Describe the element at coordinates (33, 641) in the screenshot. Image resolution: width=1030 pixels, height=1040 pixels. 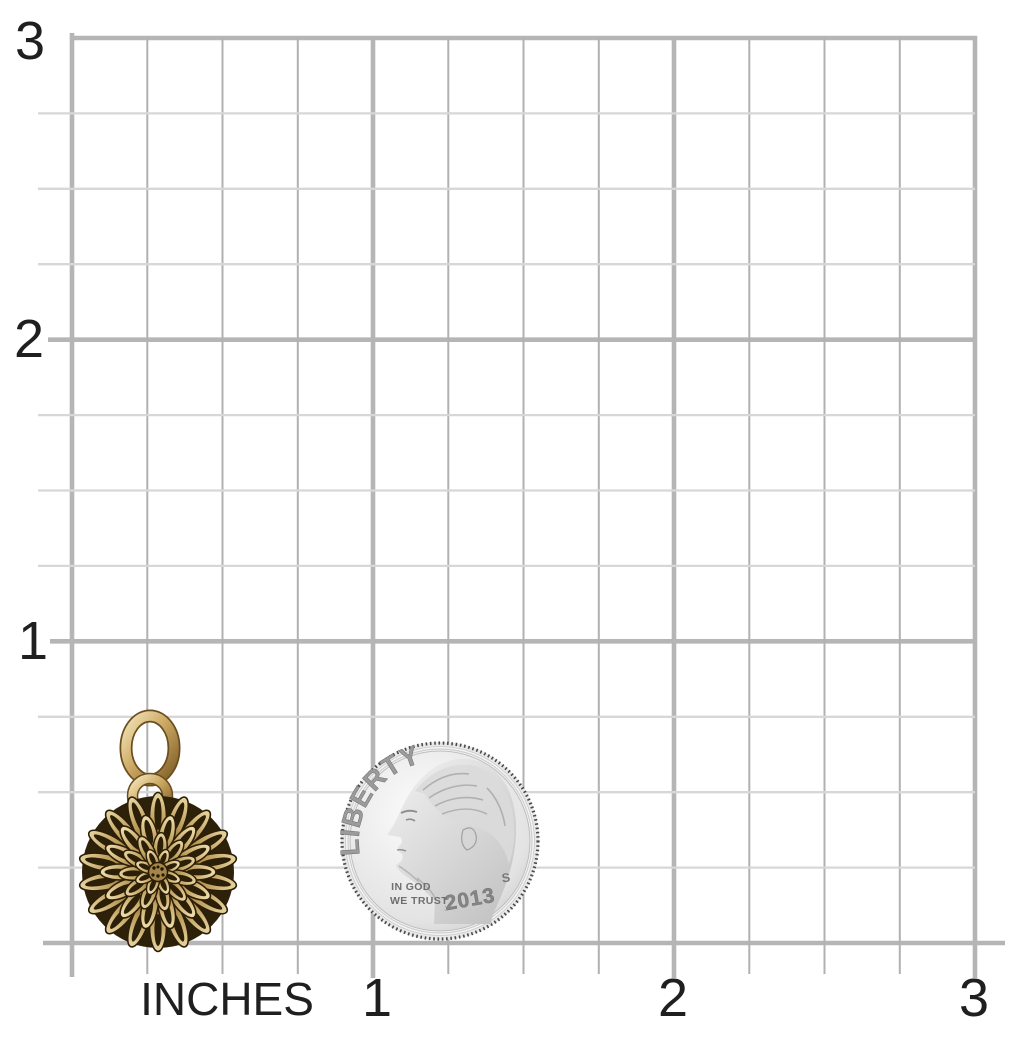
I see `y-axis-label-1: 1` at that location.